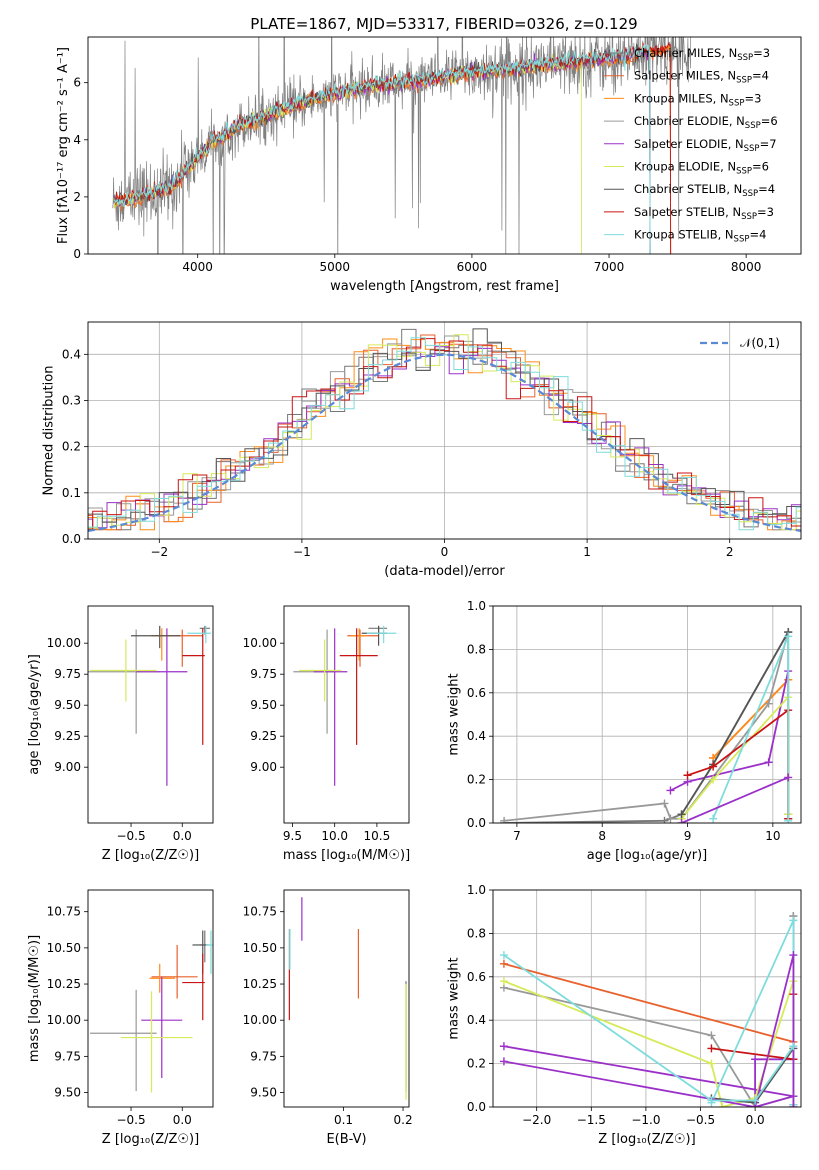 The height and width of the screenshot is (1170, 819). I want to click on legend-entry: Salpeter STELIB, NSSP=3, so click(704, 213).